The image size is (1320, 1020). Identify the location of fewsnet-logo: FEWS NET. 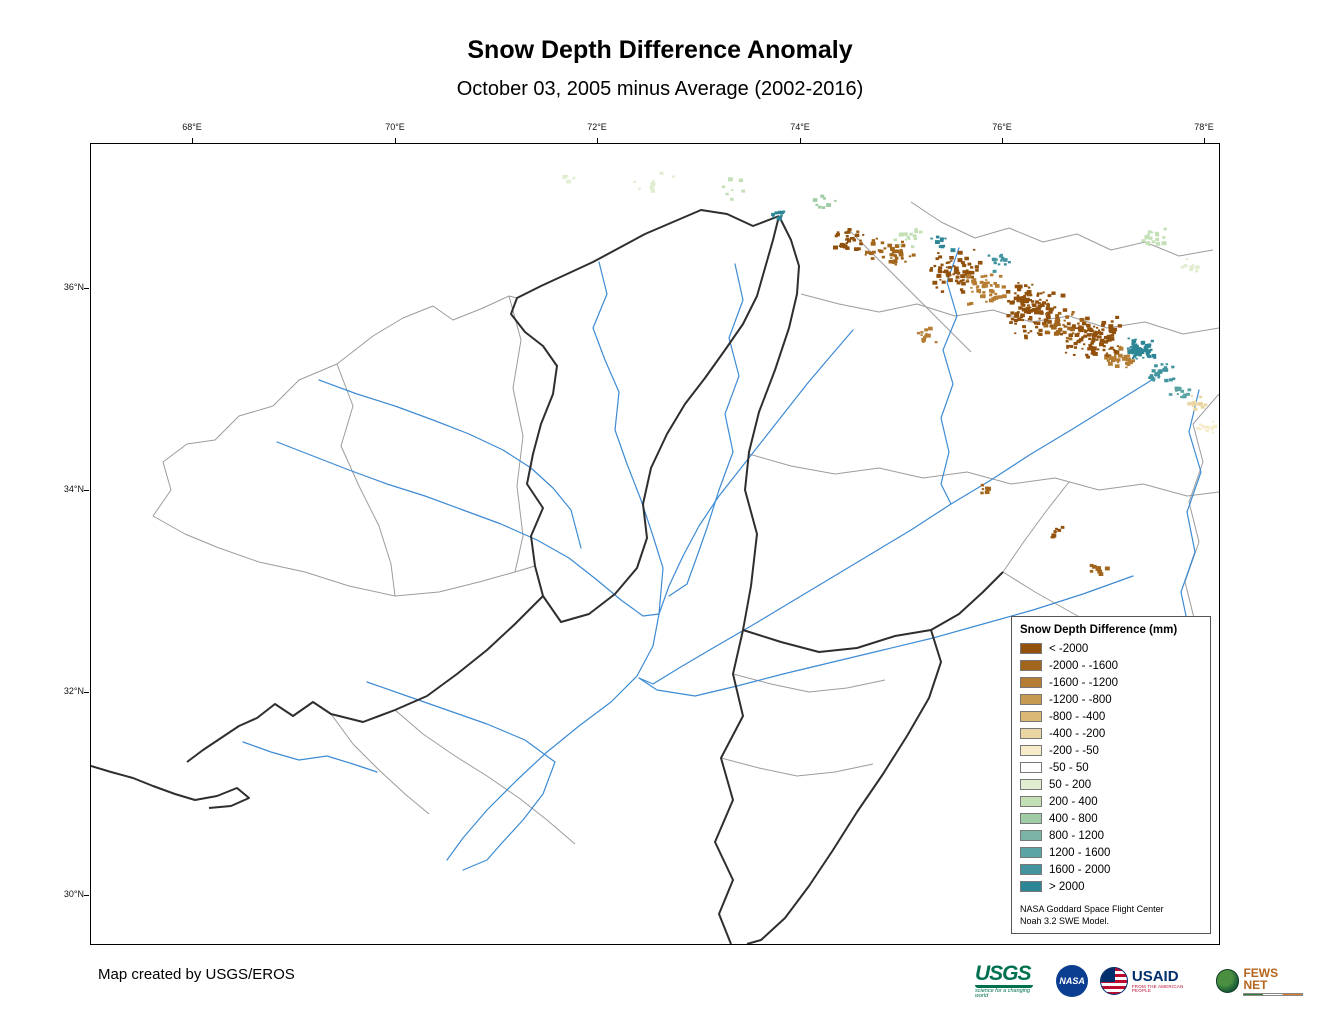
(1260, 981).